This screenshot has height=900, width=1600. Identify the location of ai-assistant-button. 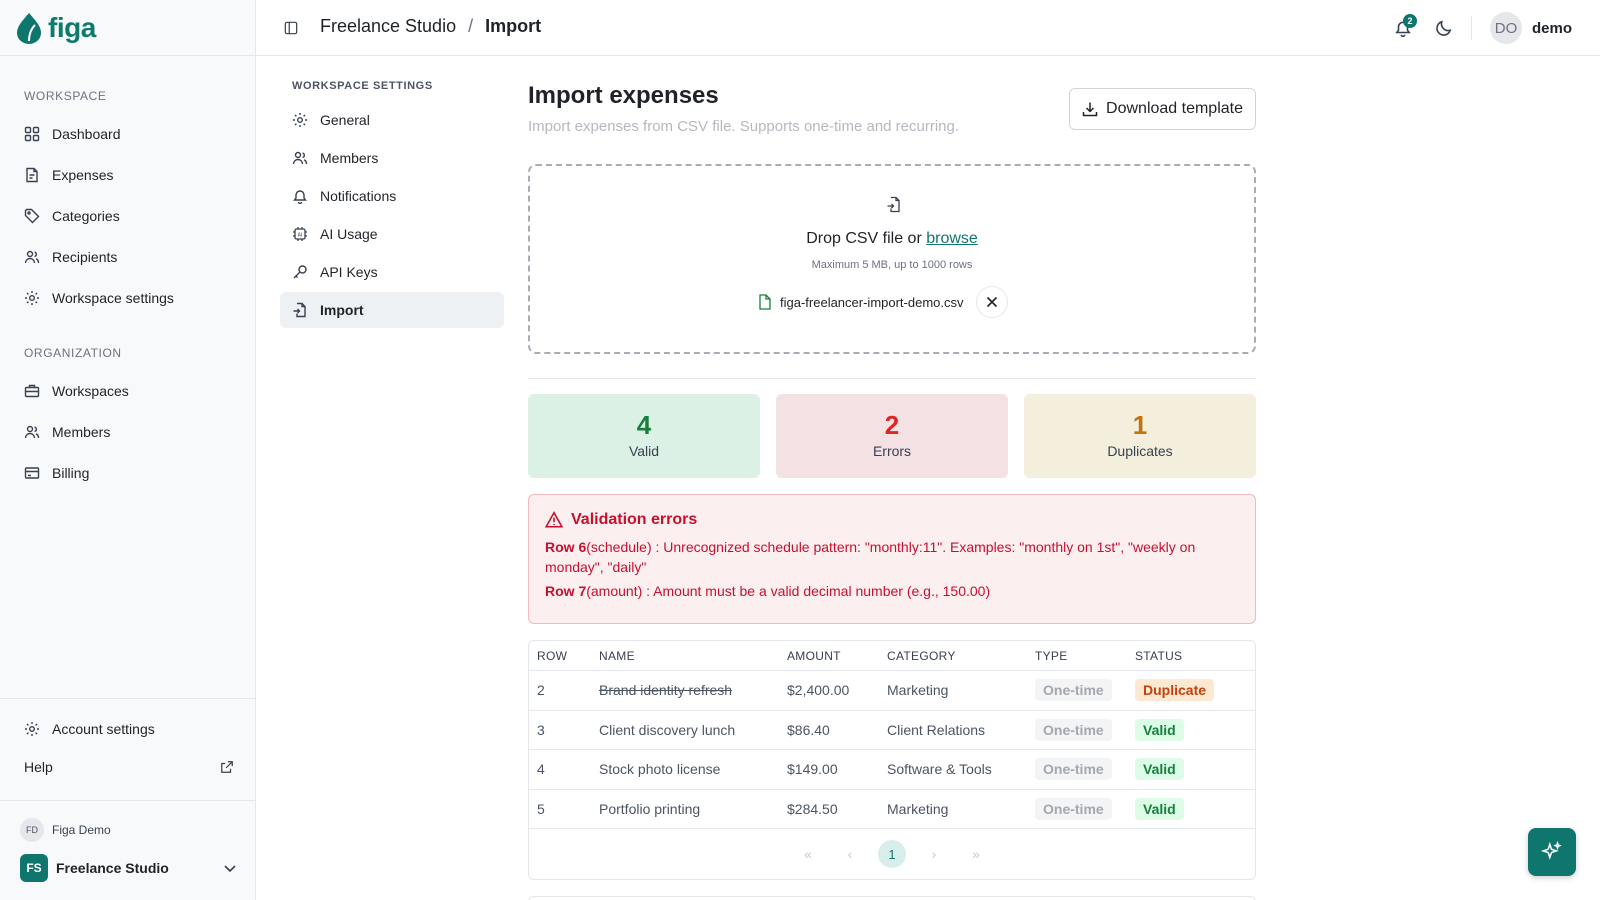
(1552, 852).